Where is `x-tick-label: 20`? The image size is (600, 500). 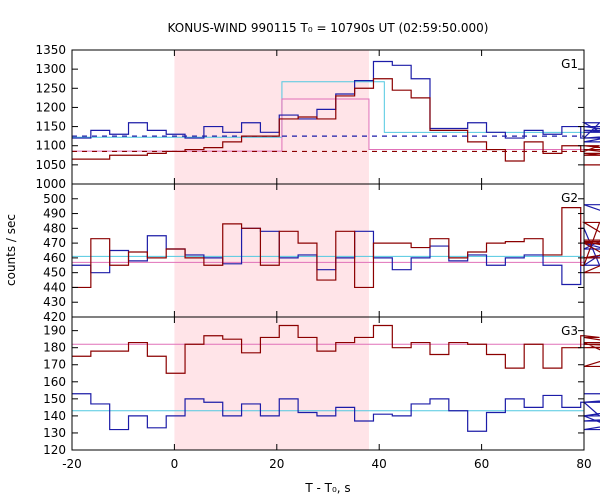 x-tick-label: 20 is located at coordinates (276, 464).